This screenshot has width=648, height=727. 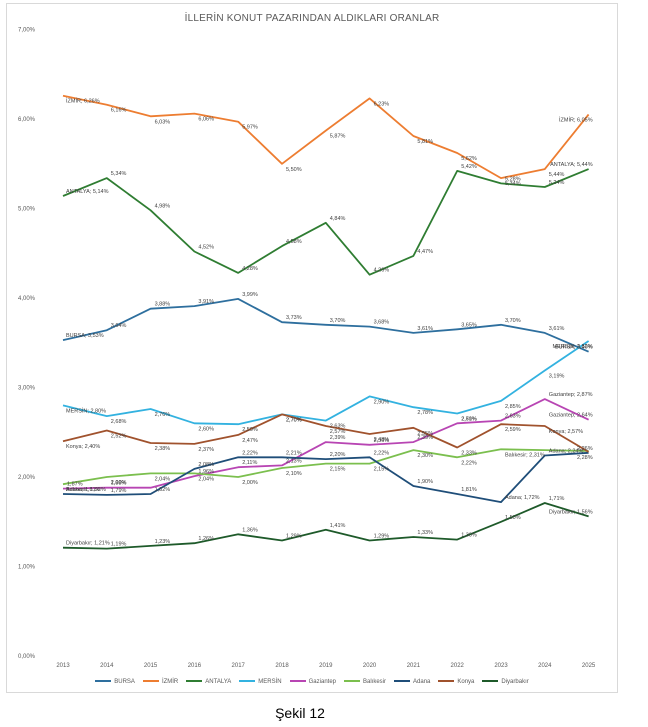 What do you see at coordinates (206, 302) in the screenshot?
I see `data-label: 3,91%` at bounding box center [206, 302].